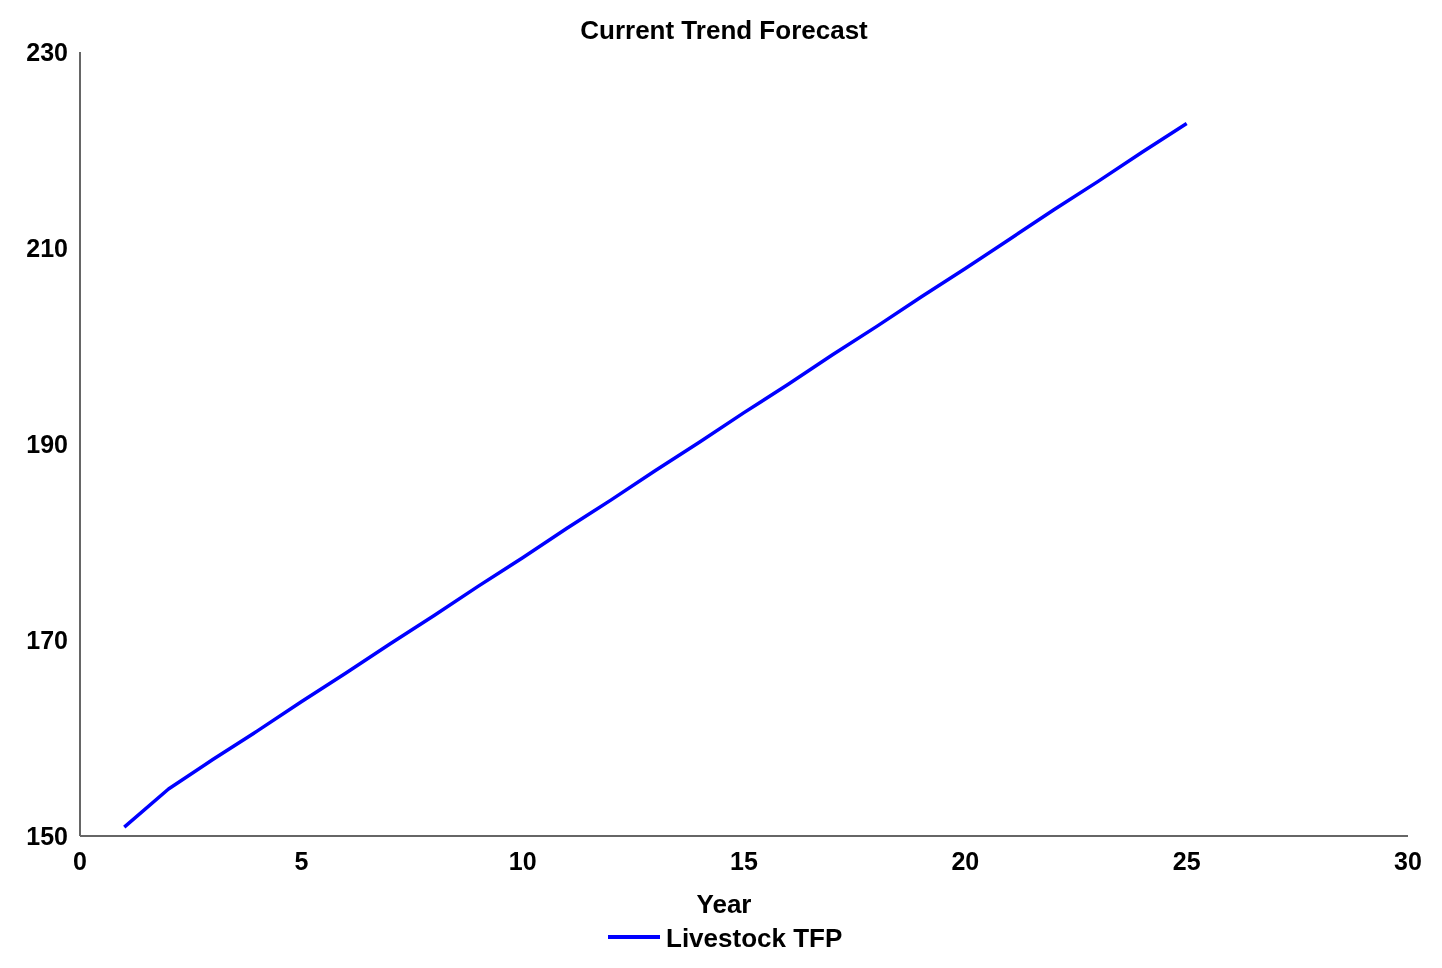  What do you see at coordinates (47, 639) in the screenshot?
I see `y-tick-label: 170` at bounding box center [47, 639].